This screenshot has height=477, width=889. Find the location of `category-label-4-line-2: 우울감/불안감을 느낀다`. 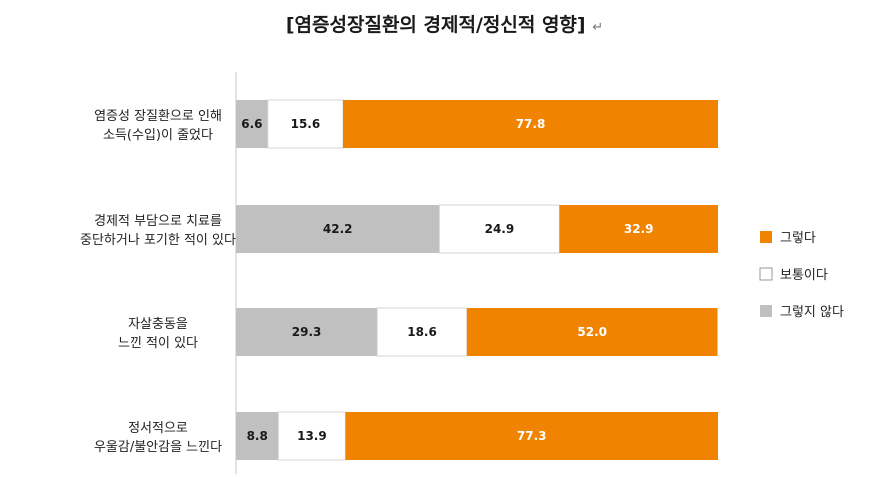

category-label-4-line-2: 우울감/불안감을 느낀다 is located at coordinates (158, 447).